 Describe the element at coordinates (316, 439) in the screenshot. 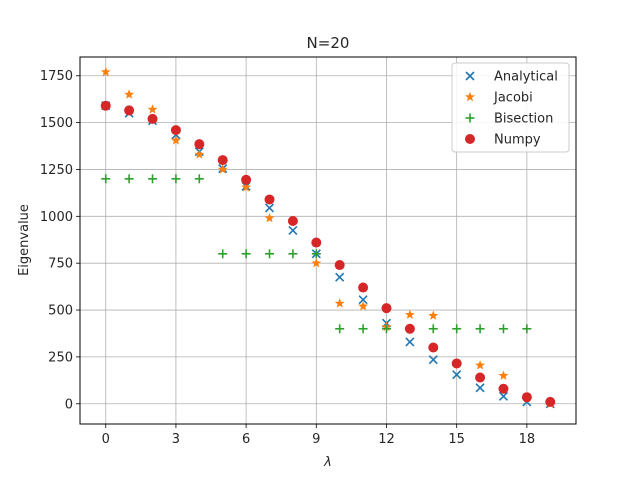

I see `x-tick-label: 9` at that location.